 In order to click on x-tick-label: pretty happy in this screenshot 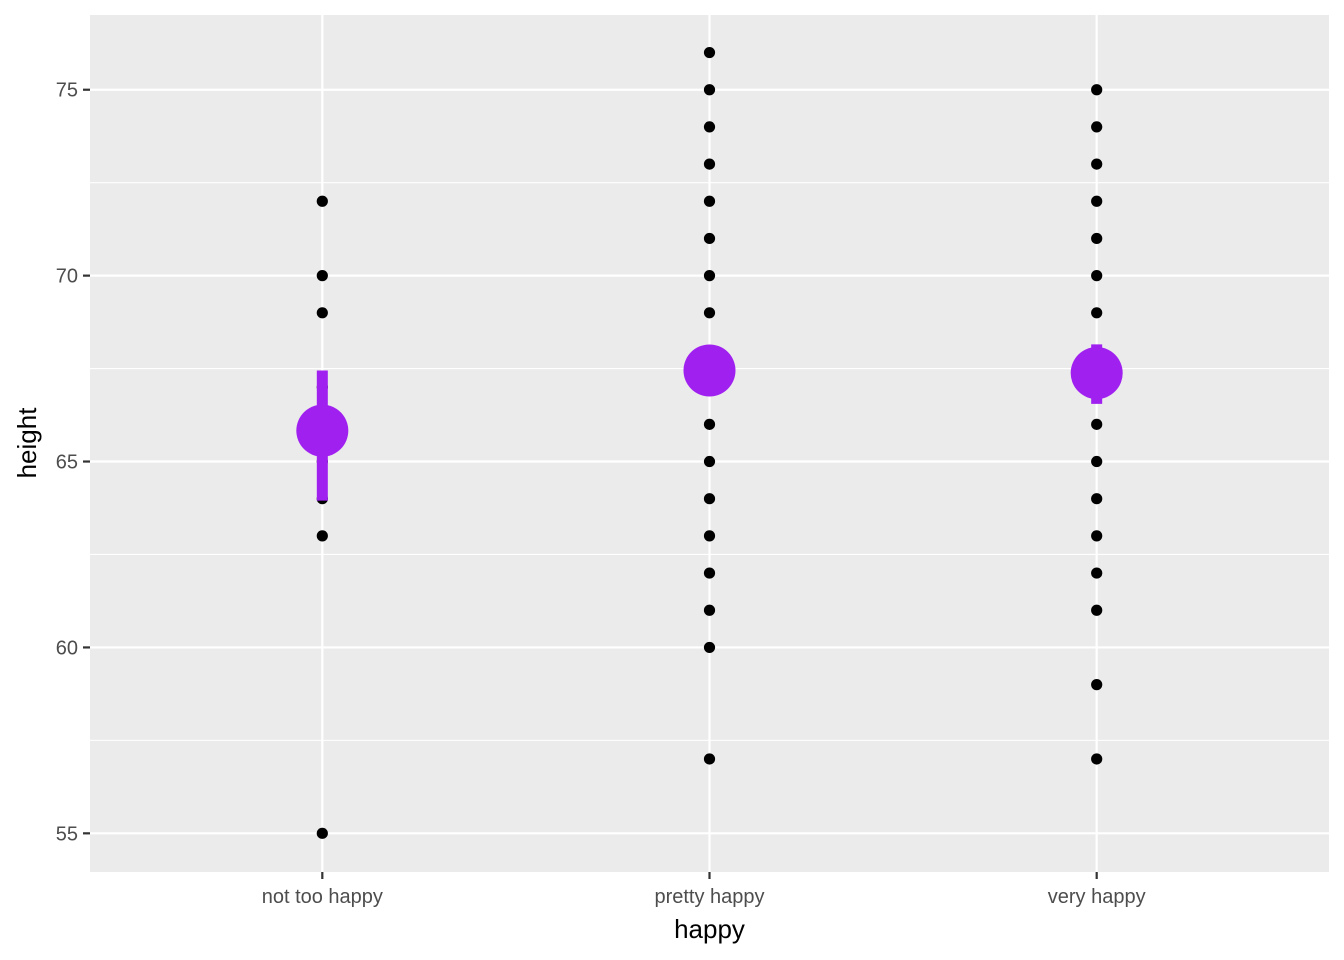, I will do `click(709, 897)`.